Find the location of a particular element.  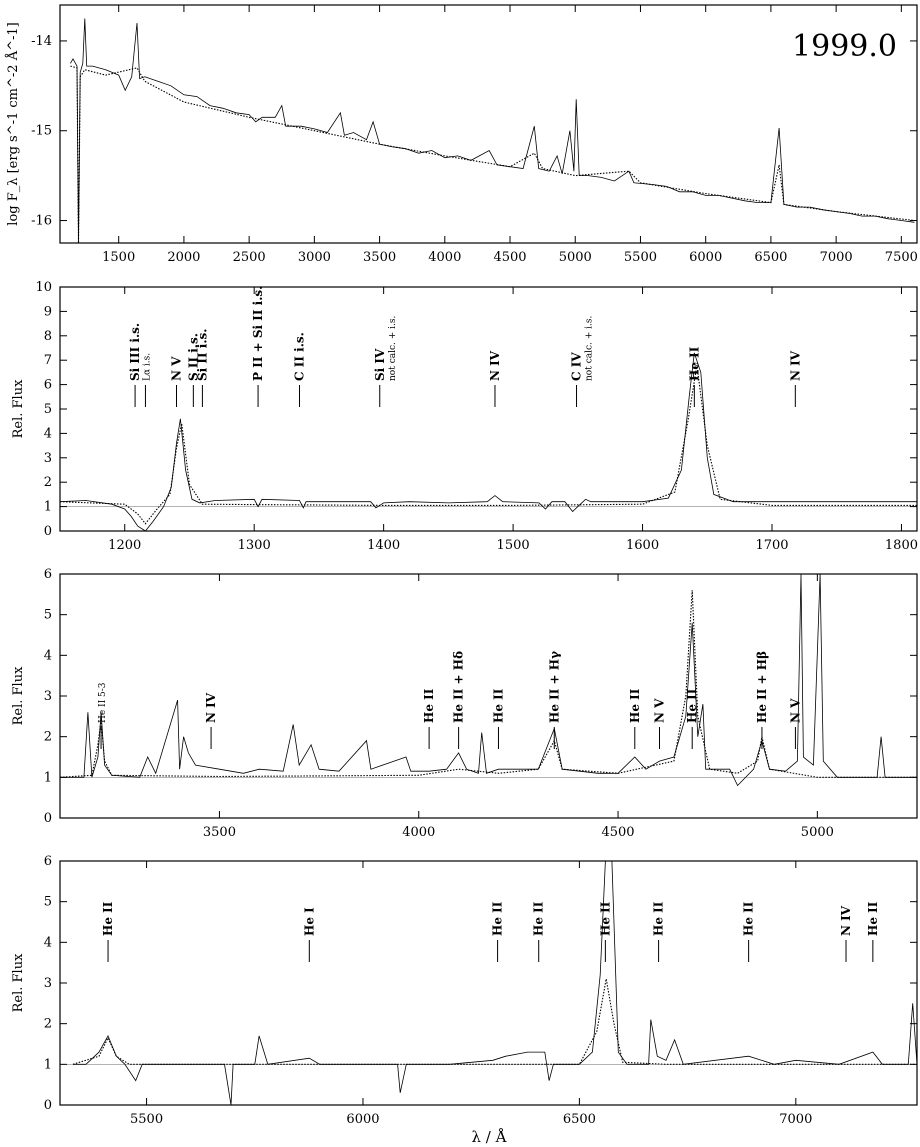

line-id-label: He II 5-3 is located at coordinates (103, 702).